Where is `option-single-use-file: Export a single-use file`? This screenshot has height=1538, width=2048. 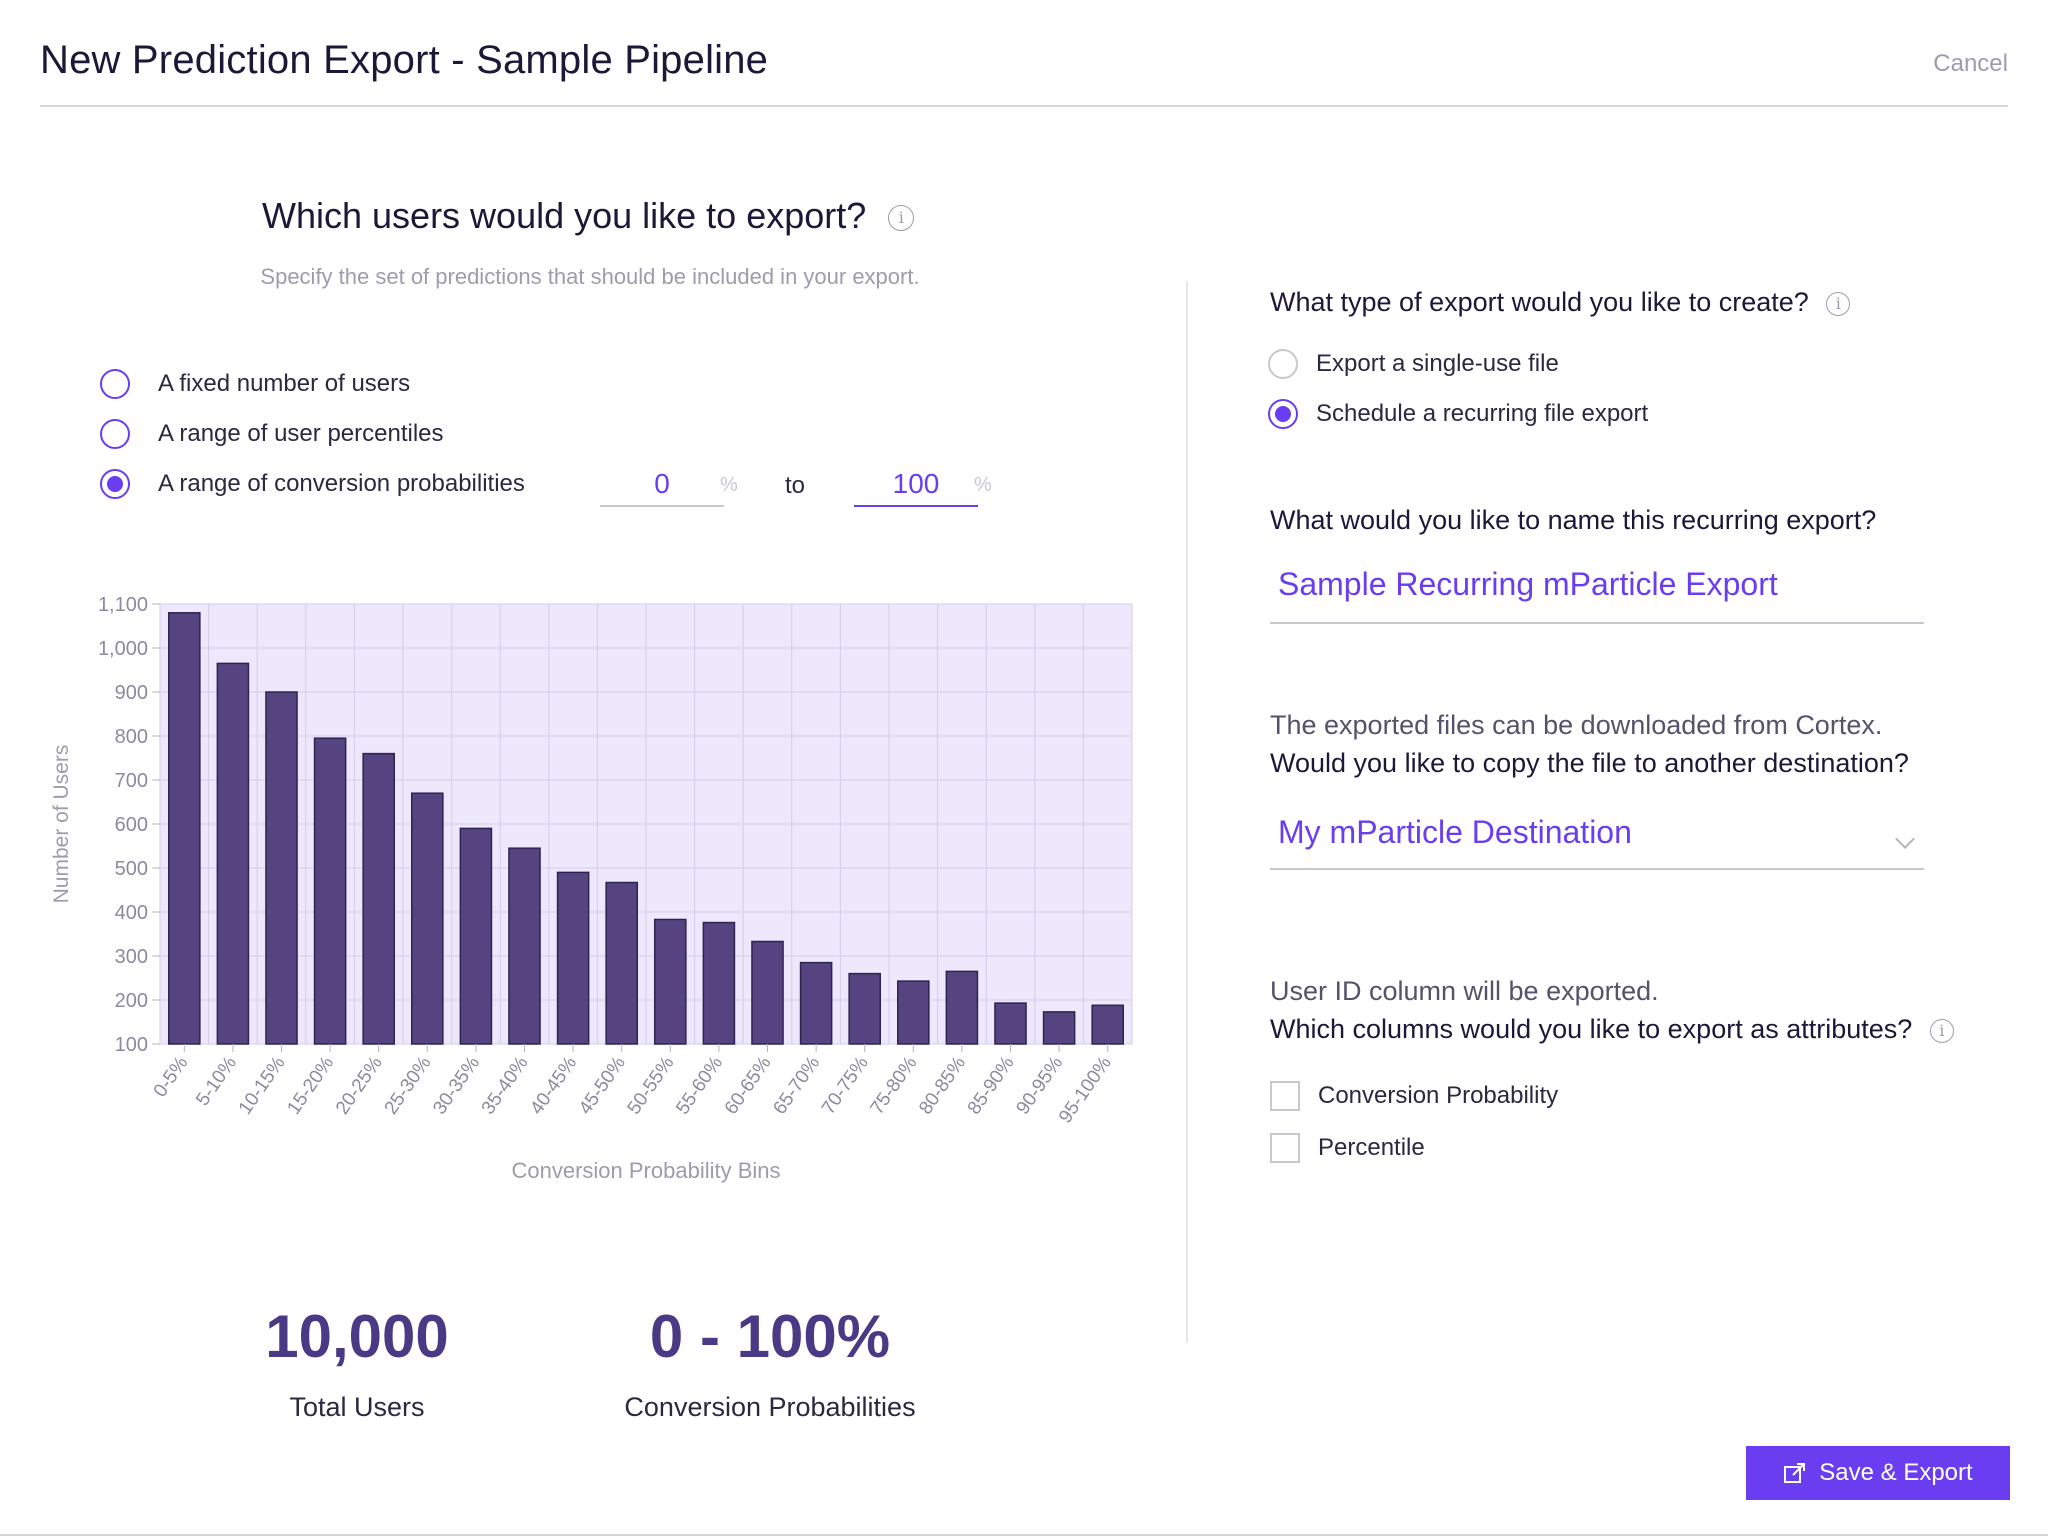 option-single-use-file: Export a single-use file is located at coordinates (1413, 364).